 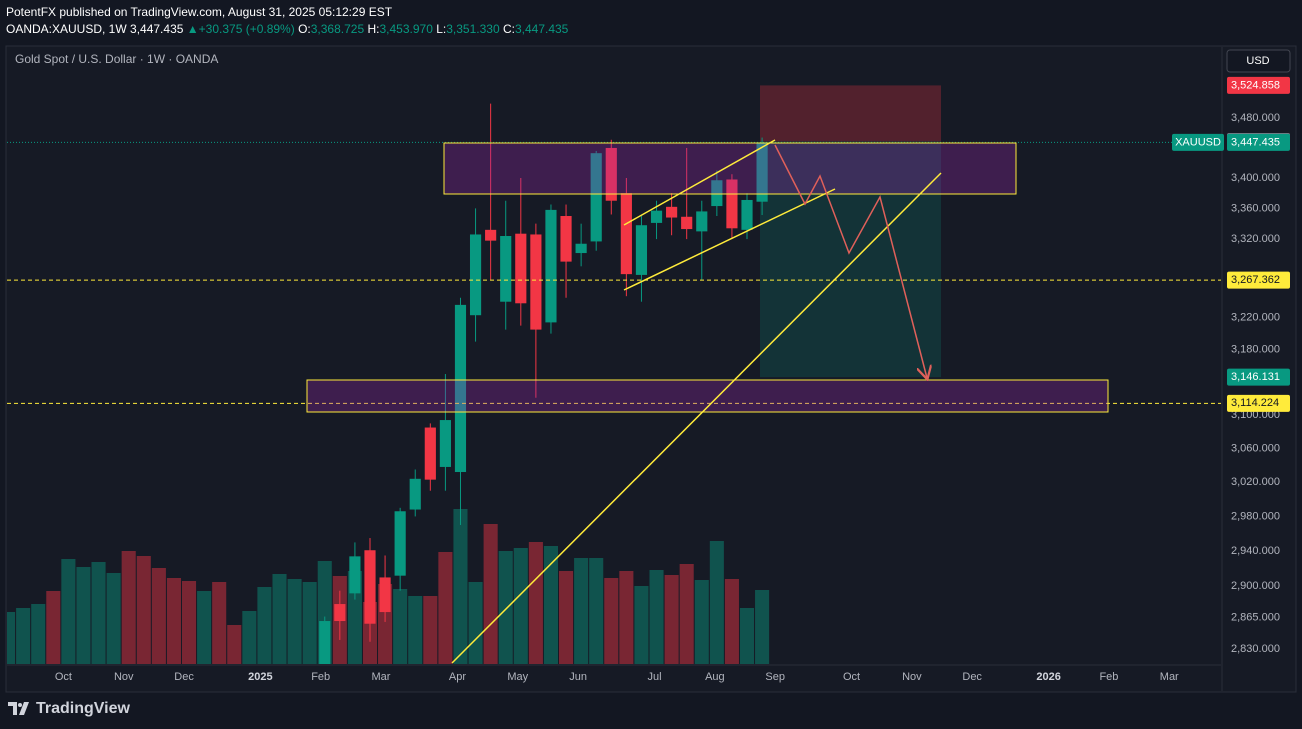 I want to click on h: 3,453.970, so click(x=406, y=29).